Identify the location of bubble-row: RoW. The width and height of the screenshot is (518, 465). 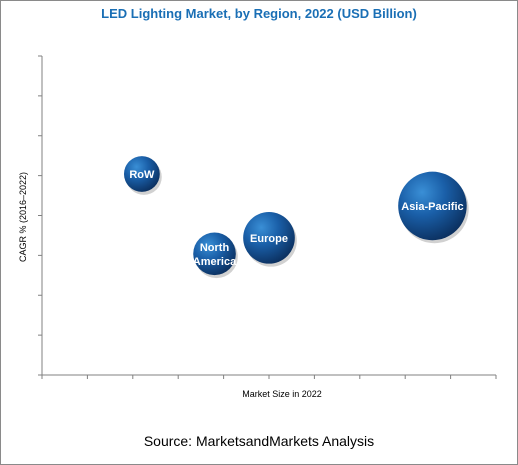
(142, 175).